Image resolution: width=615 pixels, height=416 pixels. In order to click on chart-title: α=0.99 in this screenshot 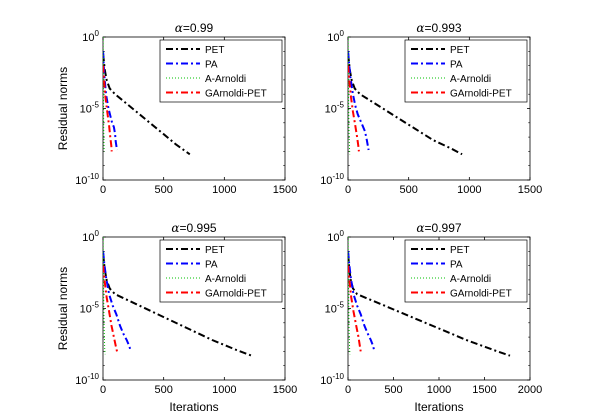, I will do `click(194, 28)`.